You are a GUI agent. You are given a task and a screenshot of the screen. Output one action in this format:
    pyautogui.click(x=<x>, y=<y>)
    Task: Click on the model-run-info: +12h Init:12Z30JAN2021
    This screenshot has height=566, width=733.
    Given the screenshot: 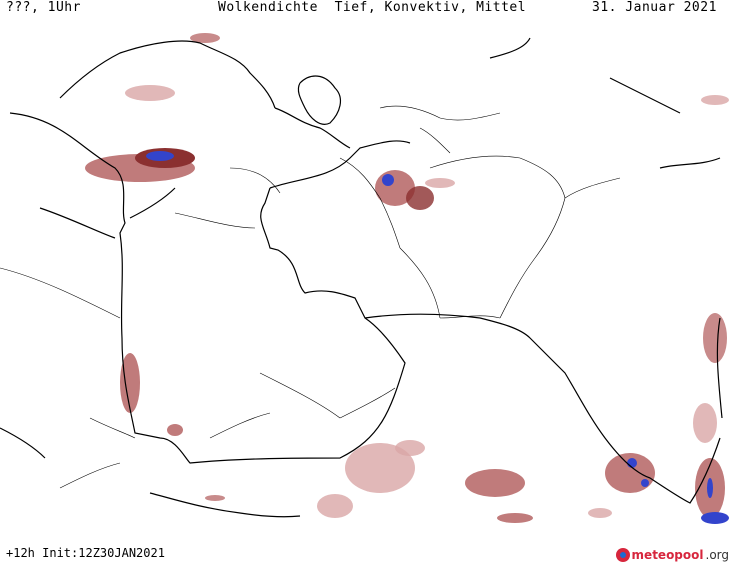 What is the action you would take?
    pyautogui.click(x=85, y=553)
    